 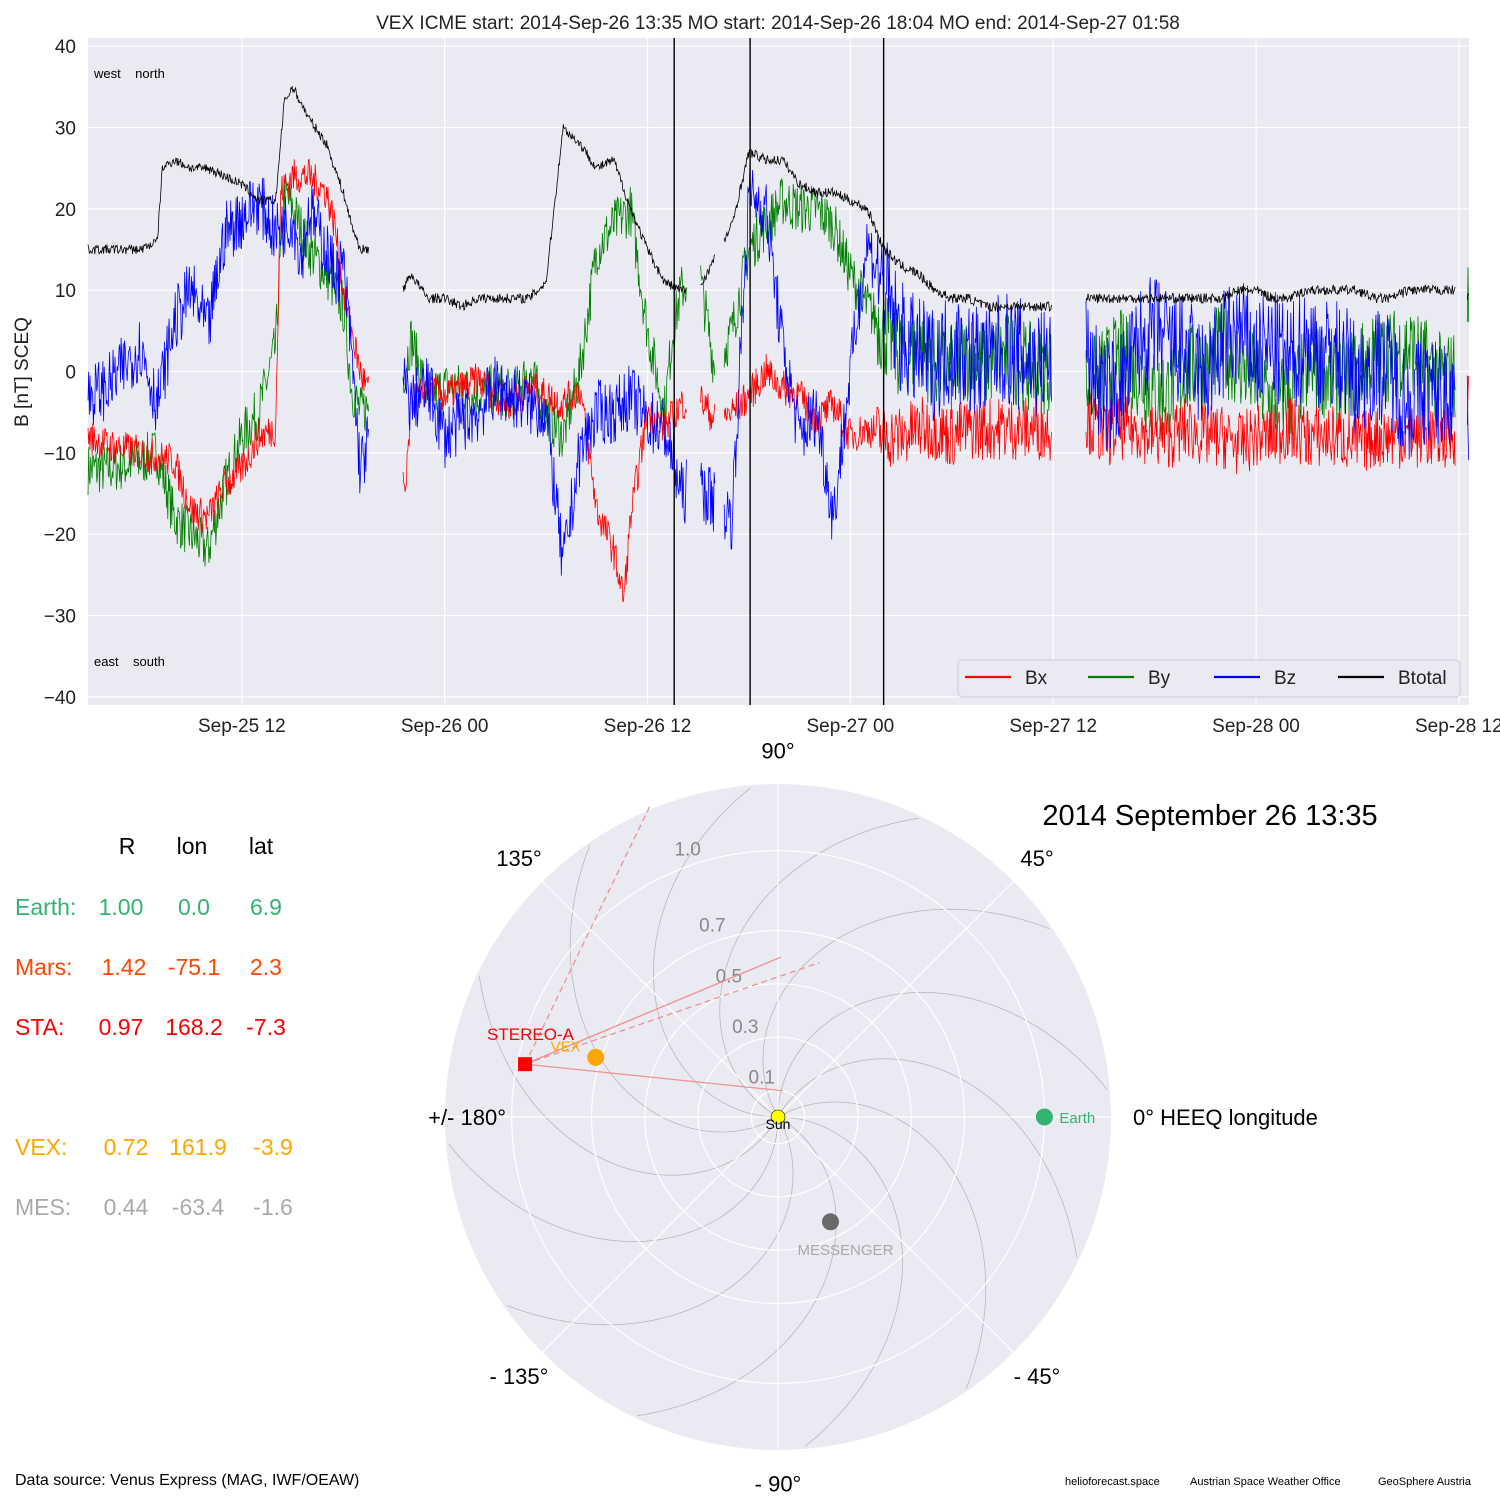 What do you see at coordinates (846, 1250) in the screenshot?
I see `messenger-label: MESSENGER` at bounding box center [846, 1250].